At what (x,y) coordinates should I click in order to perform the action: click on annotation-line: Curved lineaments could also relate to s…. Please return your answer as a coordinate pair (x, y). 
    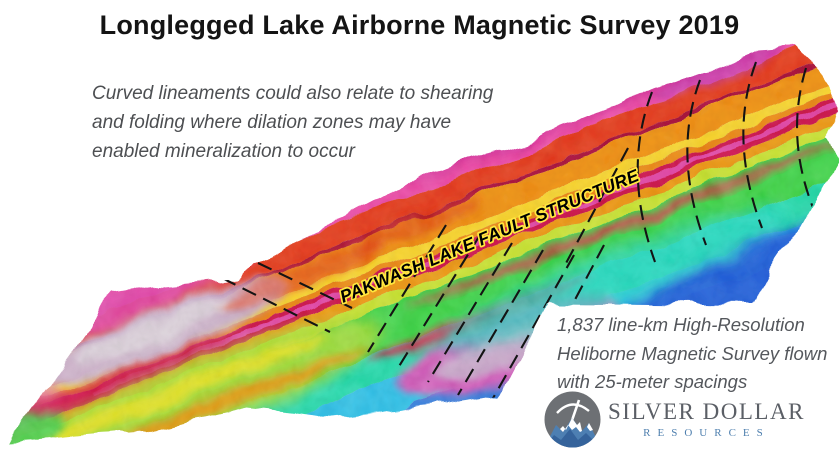
    Looking at the image, I should click on (293, 93).